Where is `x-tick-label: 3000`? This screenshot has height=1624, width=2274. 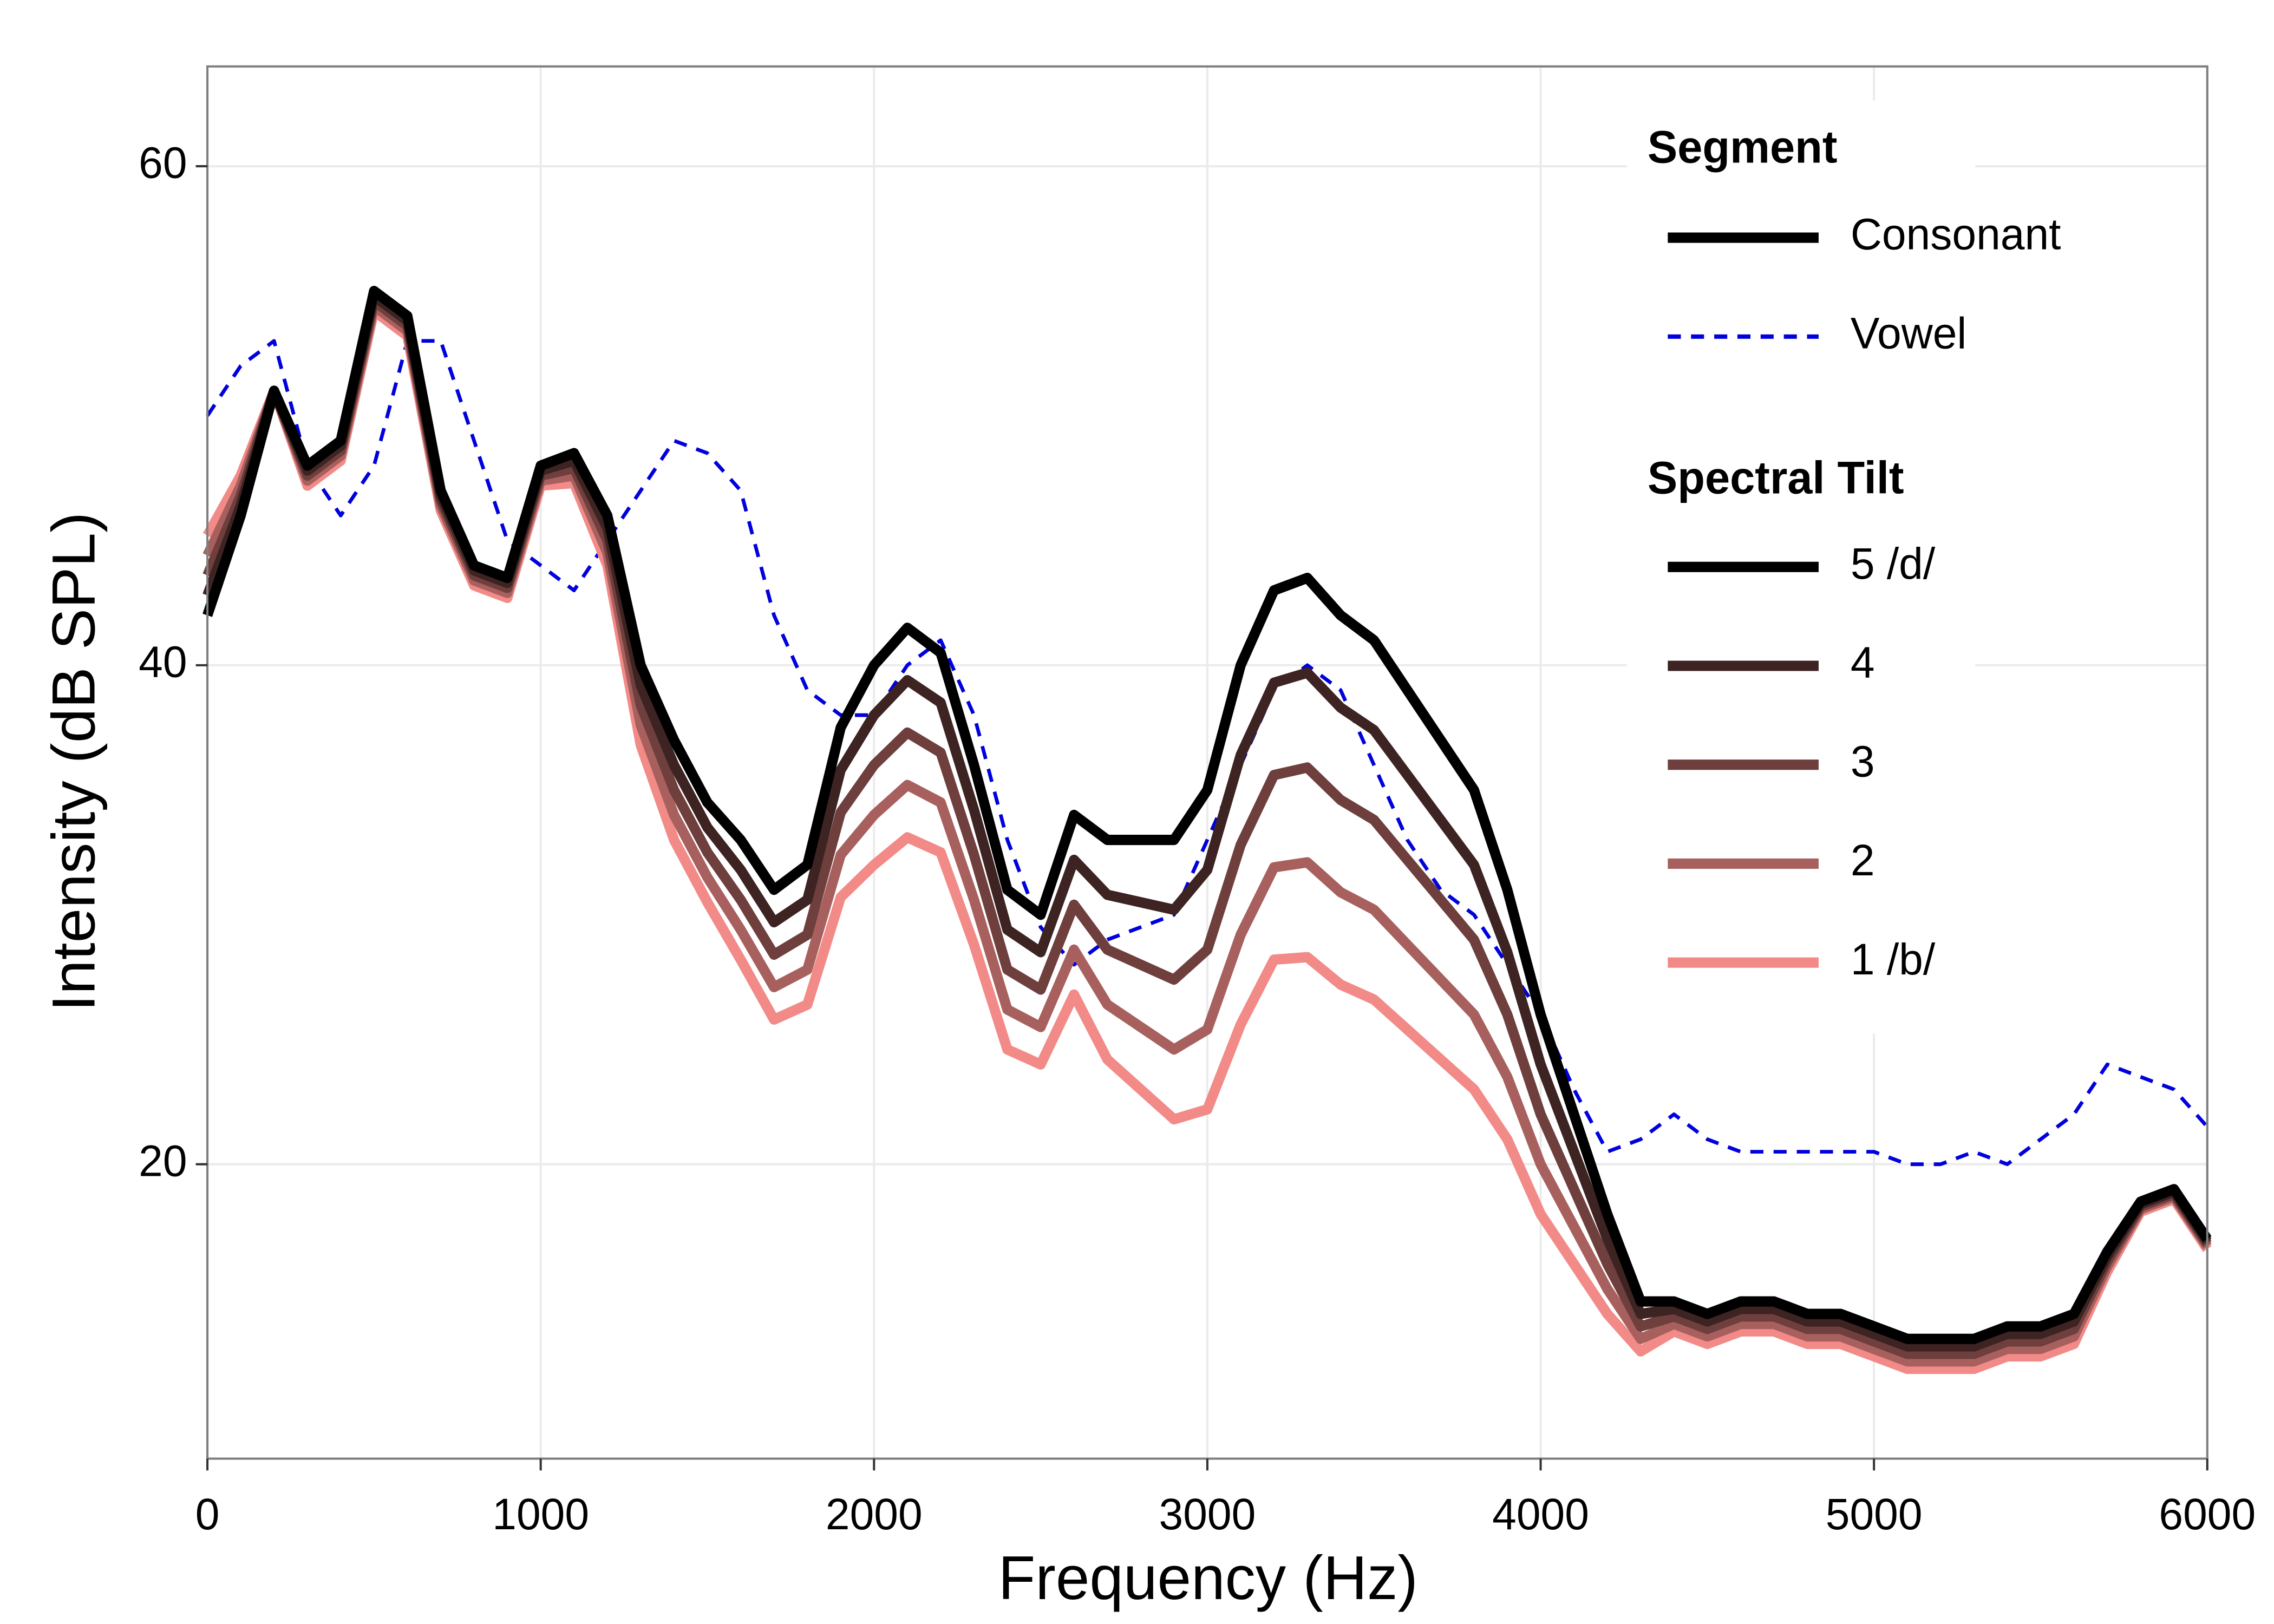 x-tick-label: 3000 is located at coordinates (1208, 1515).